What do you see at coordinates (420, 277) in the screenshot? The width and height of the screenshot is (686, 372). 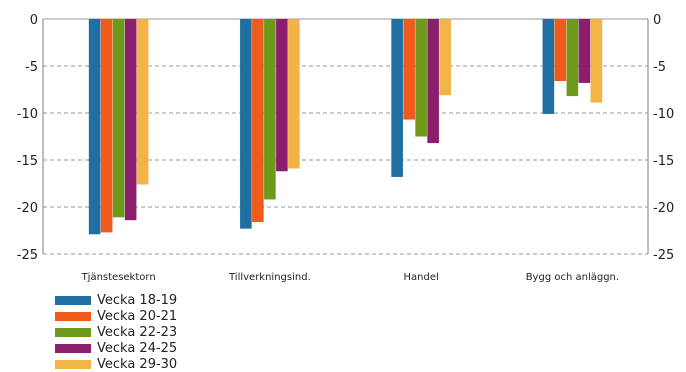 I see `x-category-label: Handel` at bounding box center [420, 277].